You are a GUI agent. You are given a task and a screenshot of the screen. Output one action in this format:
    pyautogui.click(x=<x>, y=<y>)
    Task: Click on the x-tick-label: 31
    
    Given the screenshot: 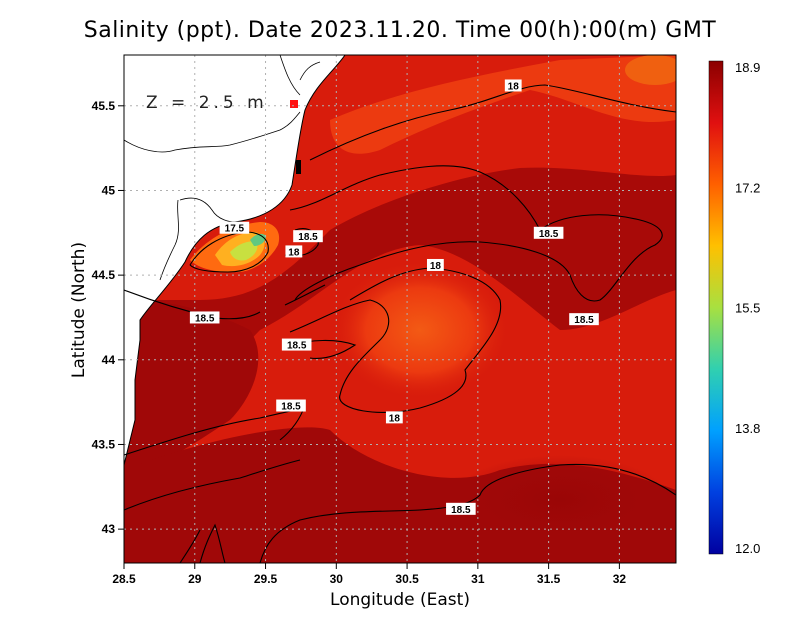 What is the action you would take?
    pyautogui.click(x=478, y=579)
    